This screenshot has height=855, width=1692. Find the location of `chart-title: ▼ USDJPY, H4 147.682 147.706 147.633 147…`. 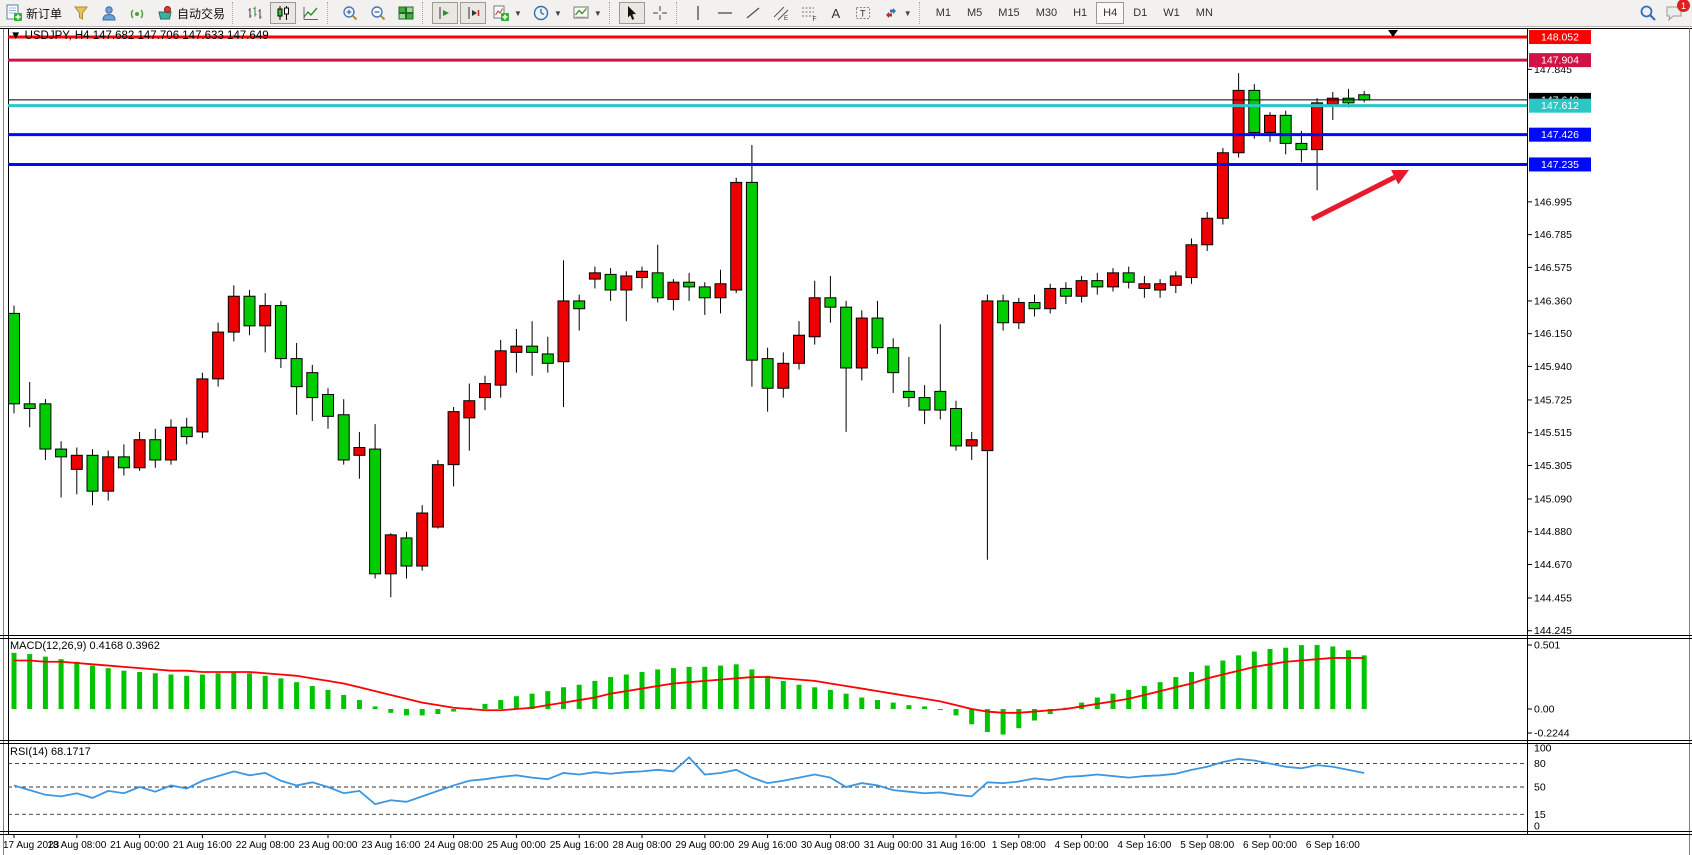

chart-title: ▼ USDJPY, H4 147.682 147.706 147.633 147… is located at coordinates (139, 36).